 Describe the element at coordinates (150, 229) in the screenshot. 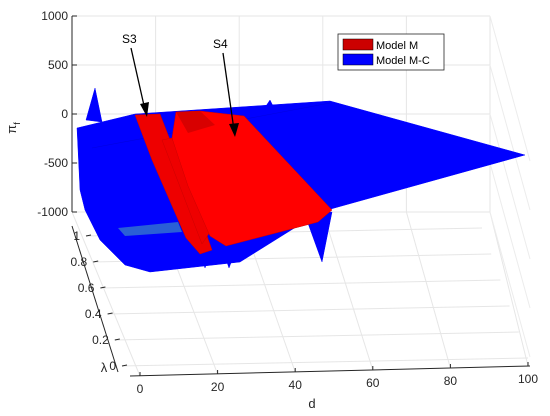

I see `model-m-c-tail-sliver` at that location.